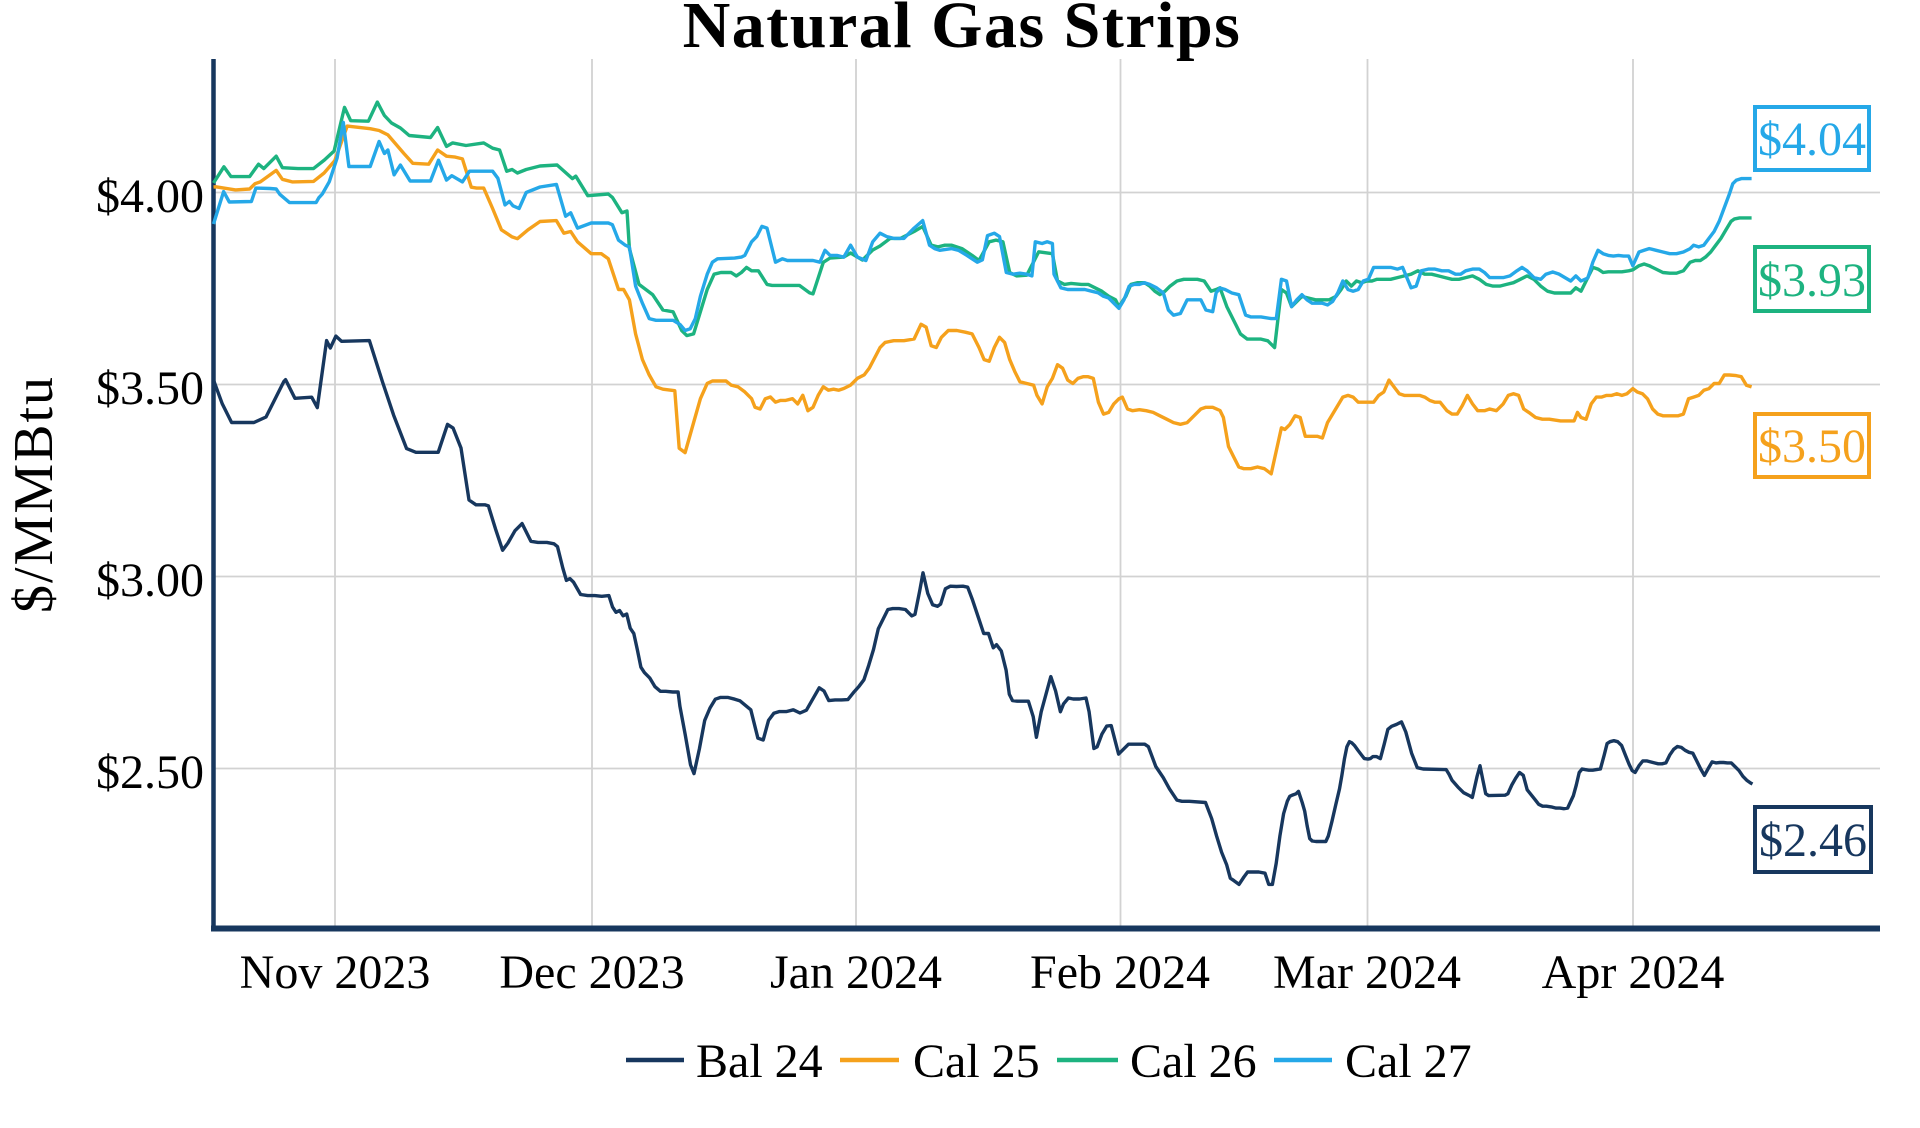 This screenshot has width=1920, height=1128. What do you see at coordinates (1367, 972) in the screenshot?
I see `svg-text: Mar 2024` at bounding box center [1367, 972].